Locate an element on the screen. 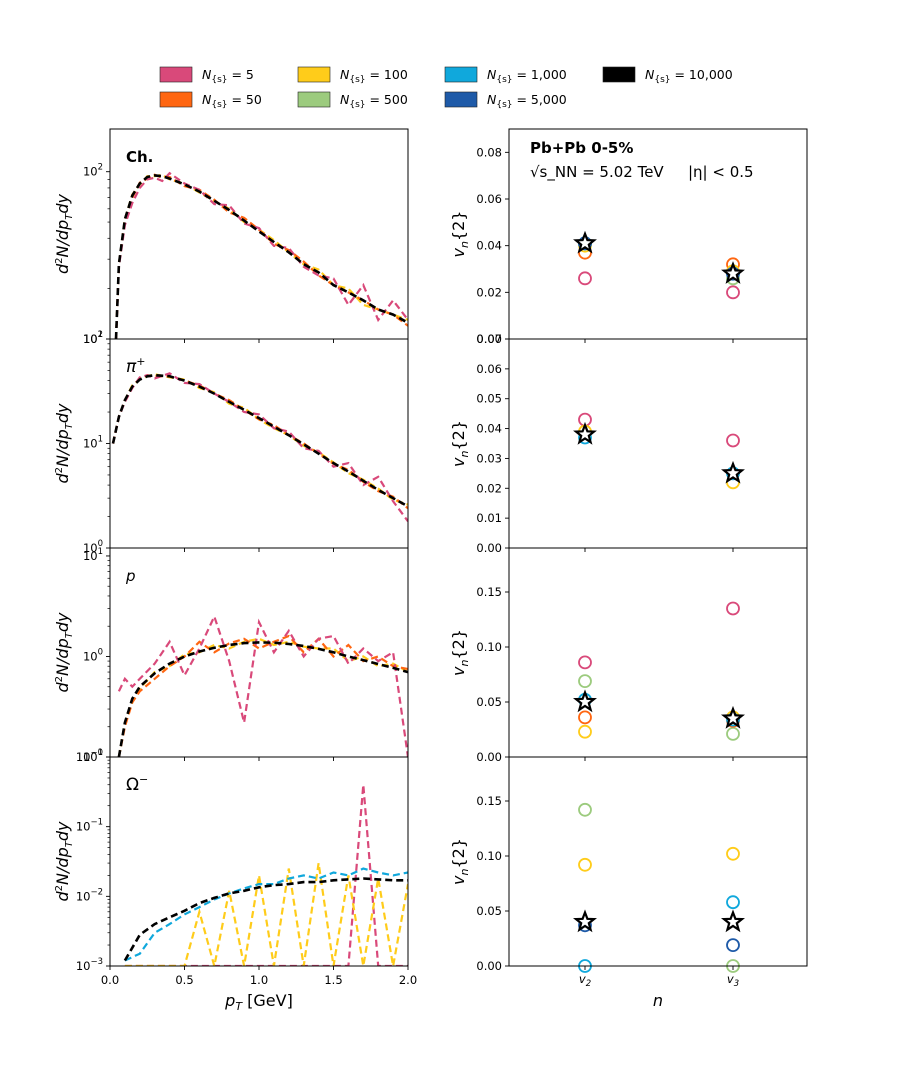 The height and width of the screenshot is (1086, 897). plot-frame is located at coordinates (658, 443).